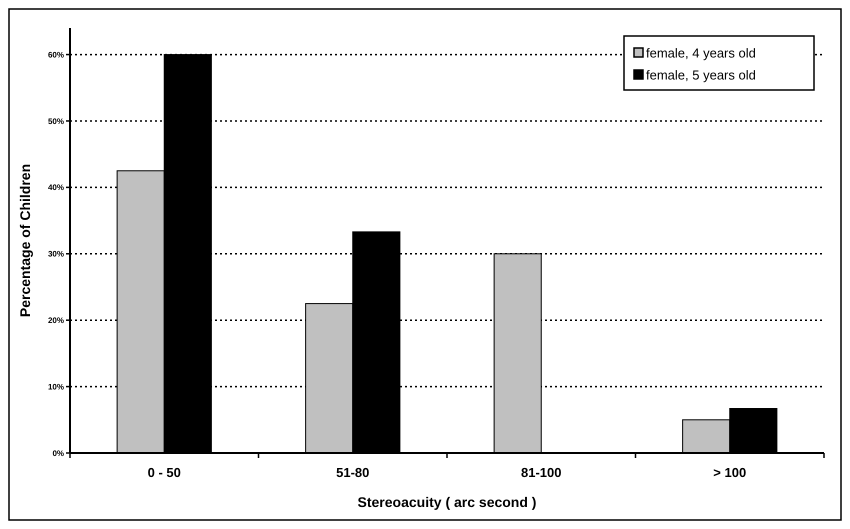  What do you see at coordinates (56, 254) in the screenshot?
I see `y-tick-label: 30%` at bounding box center [56, 254].